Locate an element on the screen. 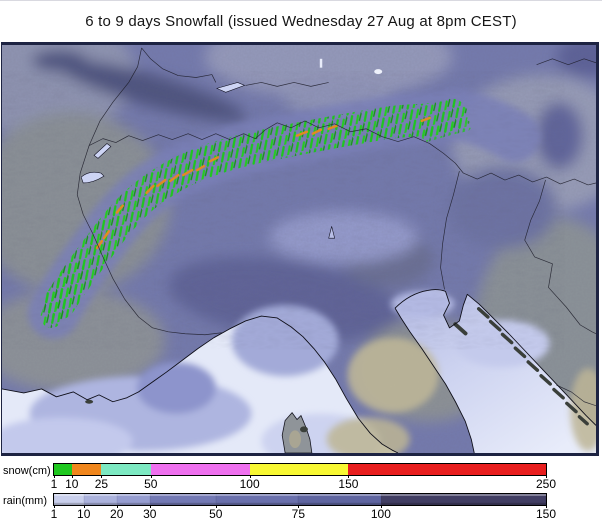 Image resolution: width=602 pixels, height=522 pixels. rain-color-bar is located at coordinates (300, 499).